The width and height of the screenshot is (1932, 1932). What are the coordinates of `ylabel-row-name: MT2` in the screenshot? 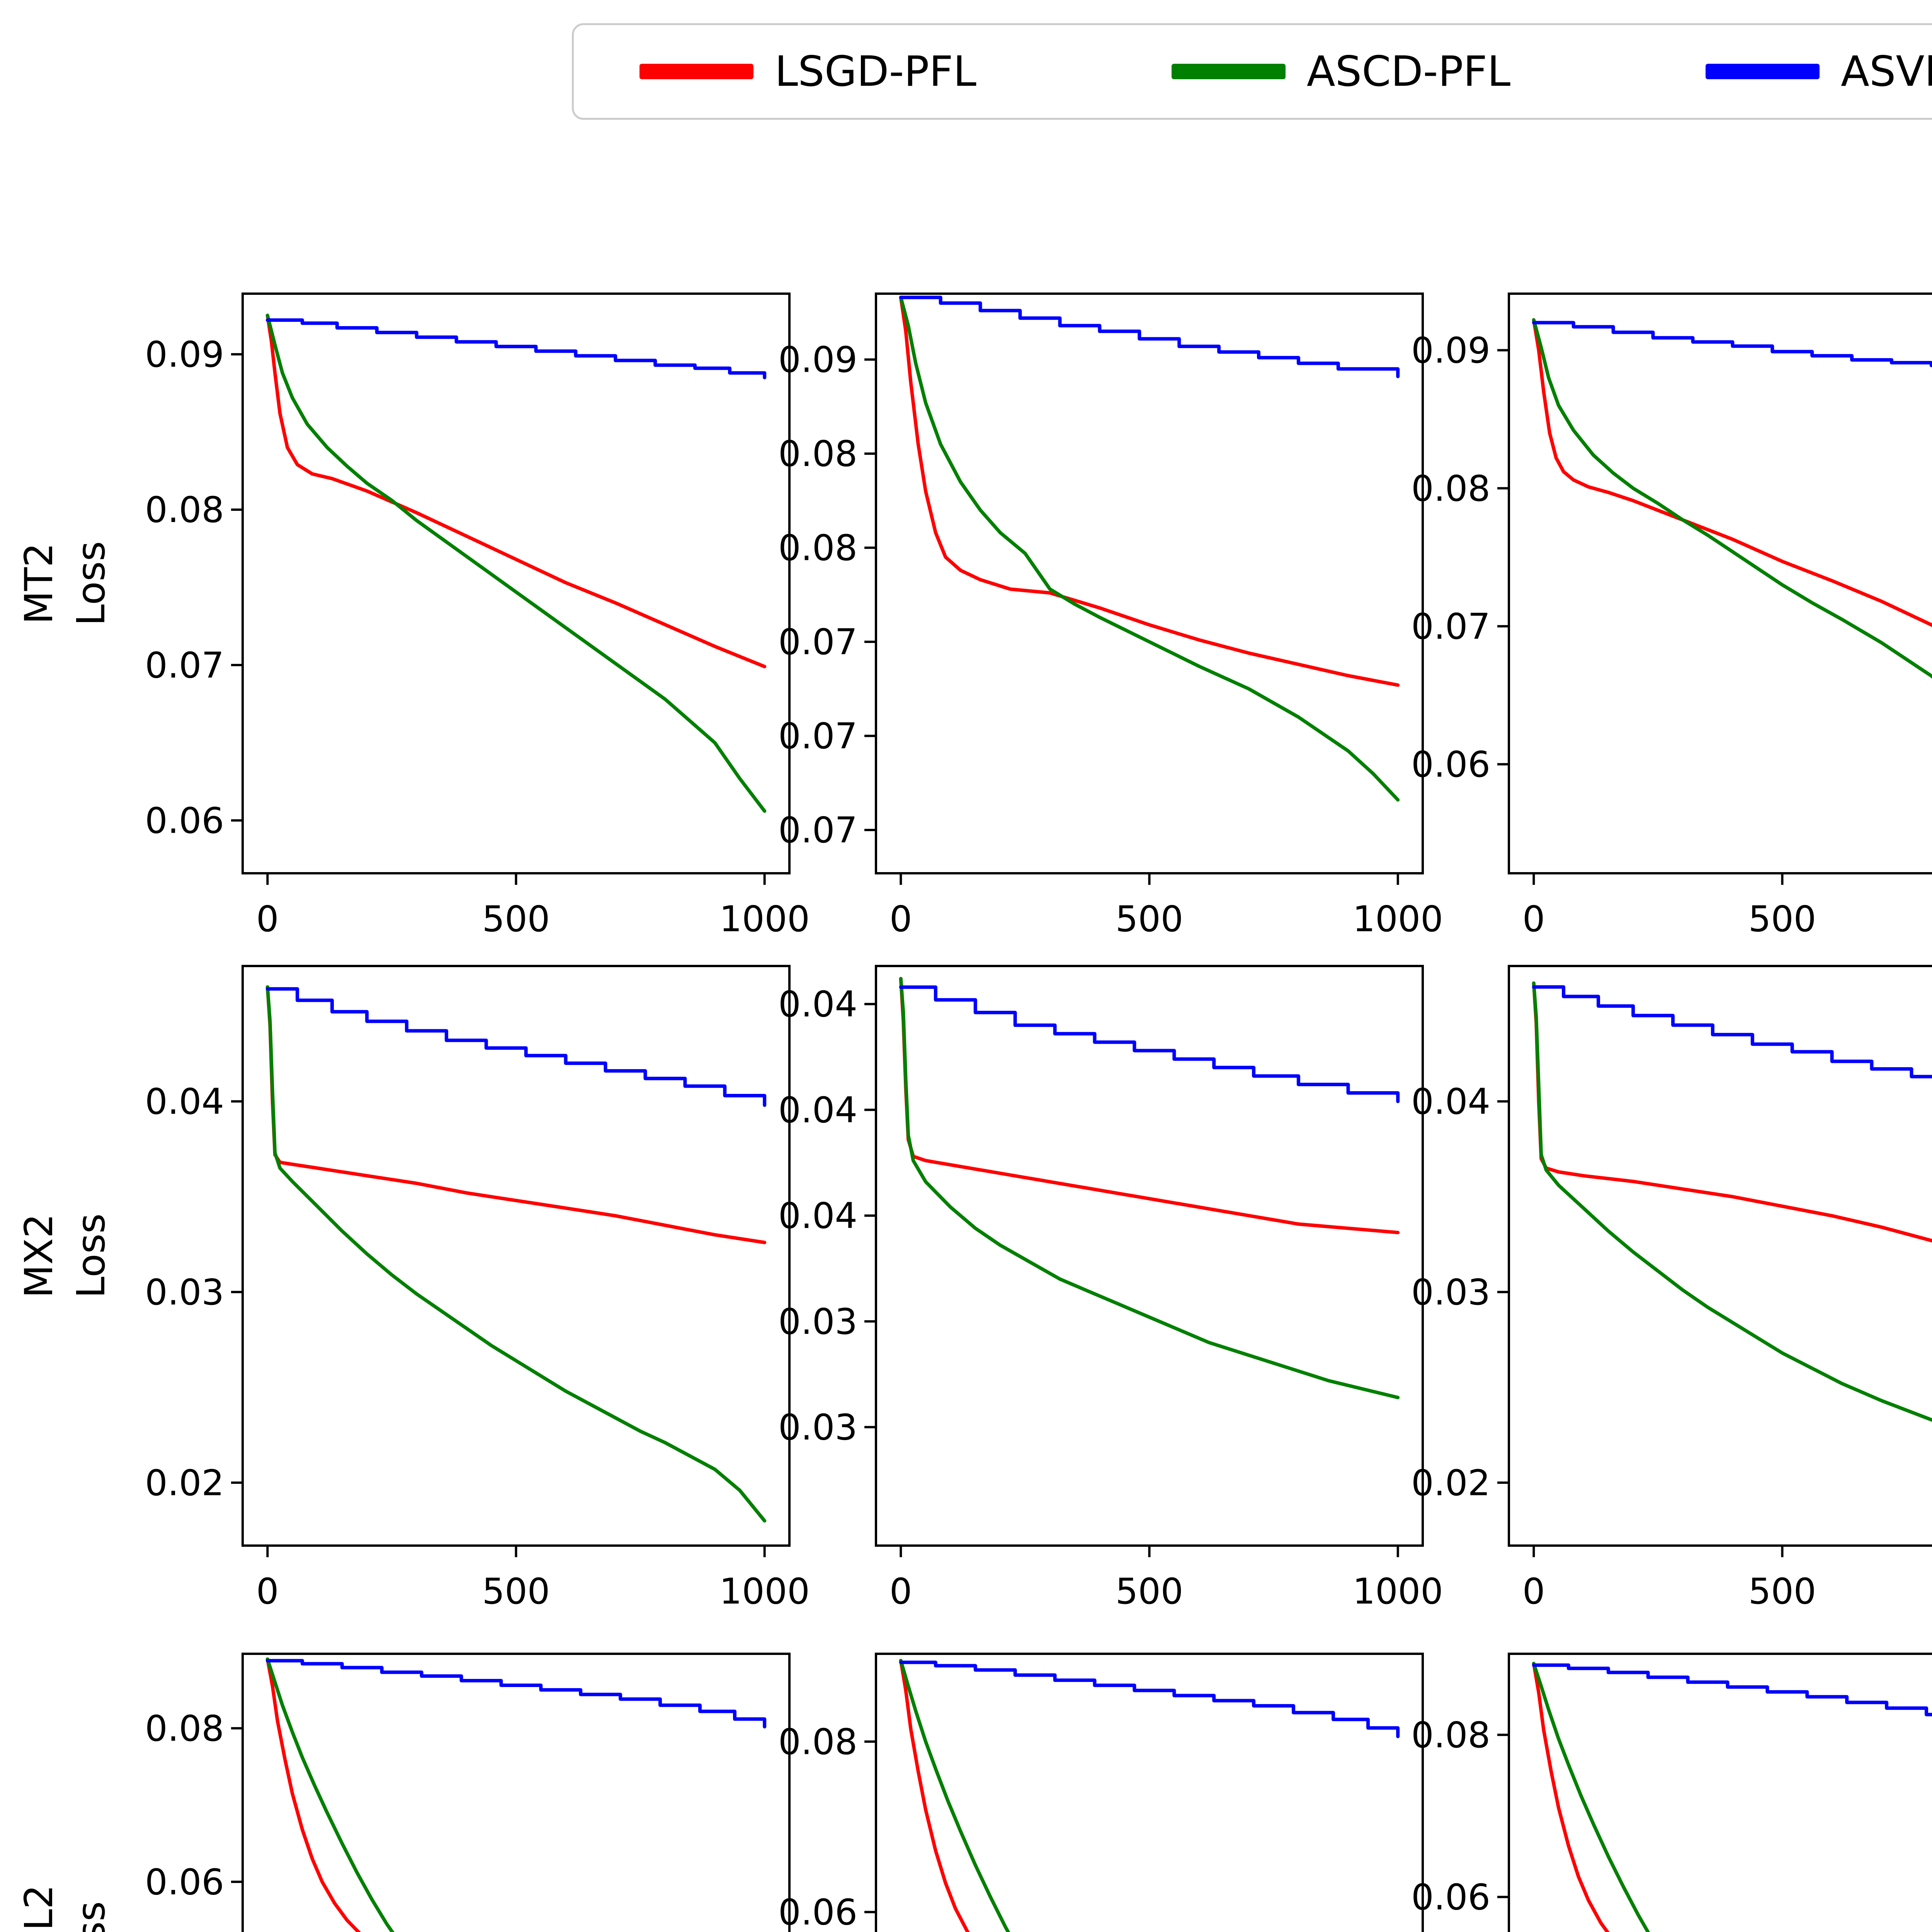 It's located at (39, 584).